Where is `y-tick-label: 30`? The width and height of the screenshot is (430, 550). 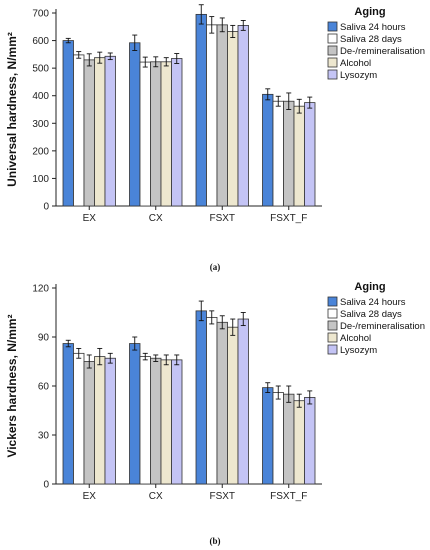 y-tick-label: 30 is located at coordinates (44, 436).